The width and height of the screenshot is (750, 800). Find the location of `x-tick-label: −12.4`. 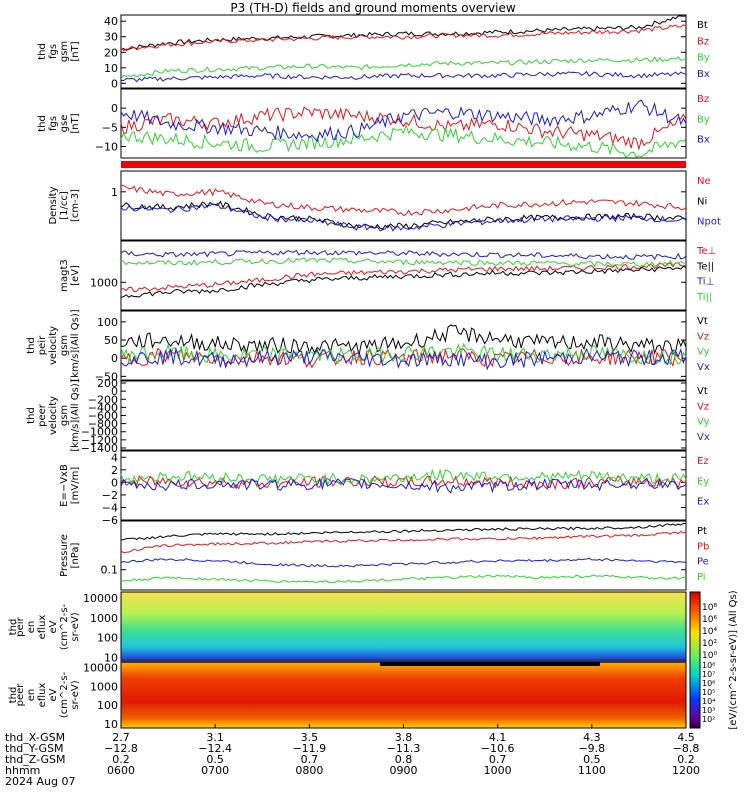

x-tick-label: −12.4 is located at coordinates (215, 748).